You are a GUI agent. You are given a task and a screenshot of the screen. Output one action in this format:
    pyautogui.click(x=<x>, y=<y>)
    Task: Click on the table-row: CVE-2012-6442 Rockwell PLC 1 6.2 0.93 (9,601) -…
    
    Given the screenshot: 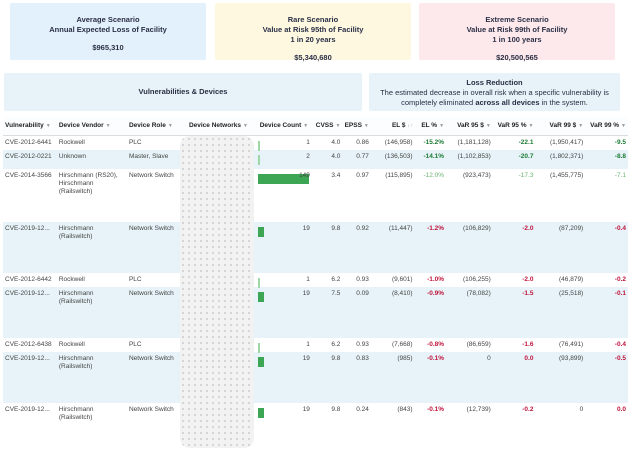 What is the action you would take?
    pyautogui.click(x=315, y=280)
    